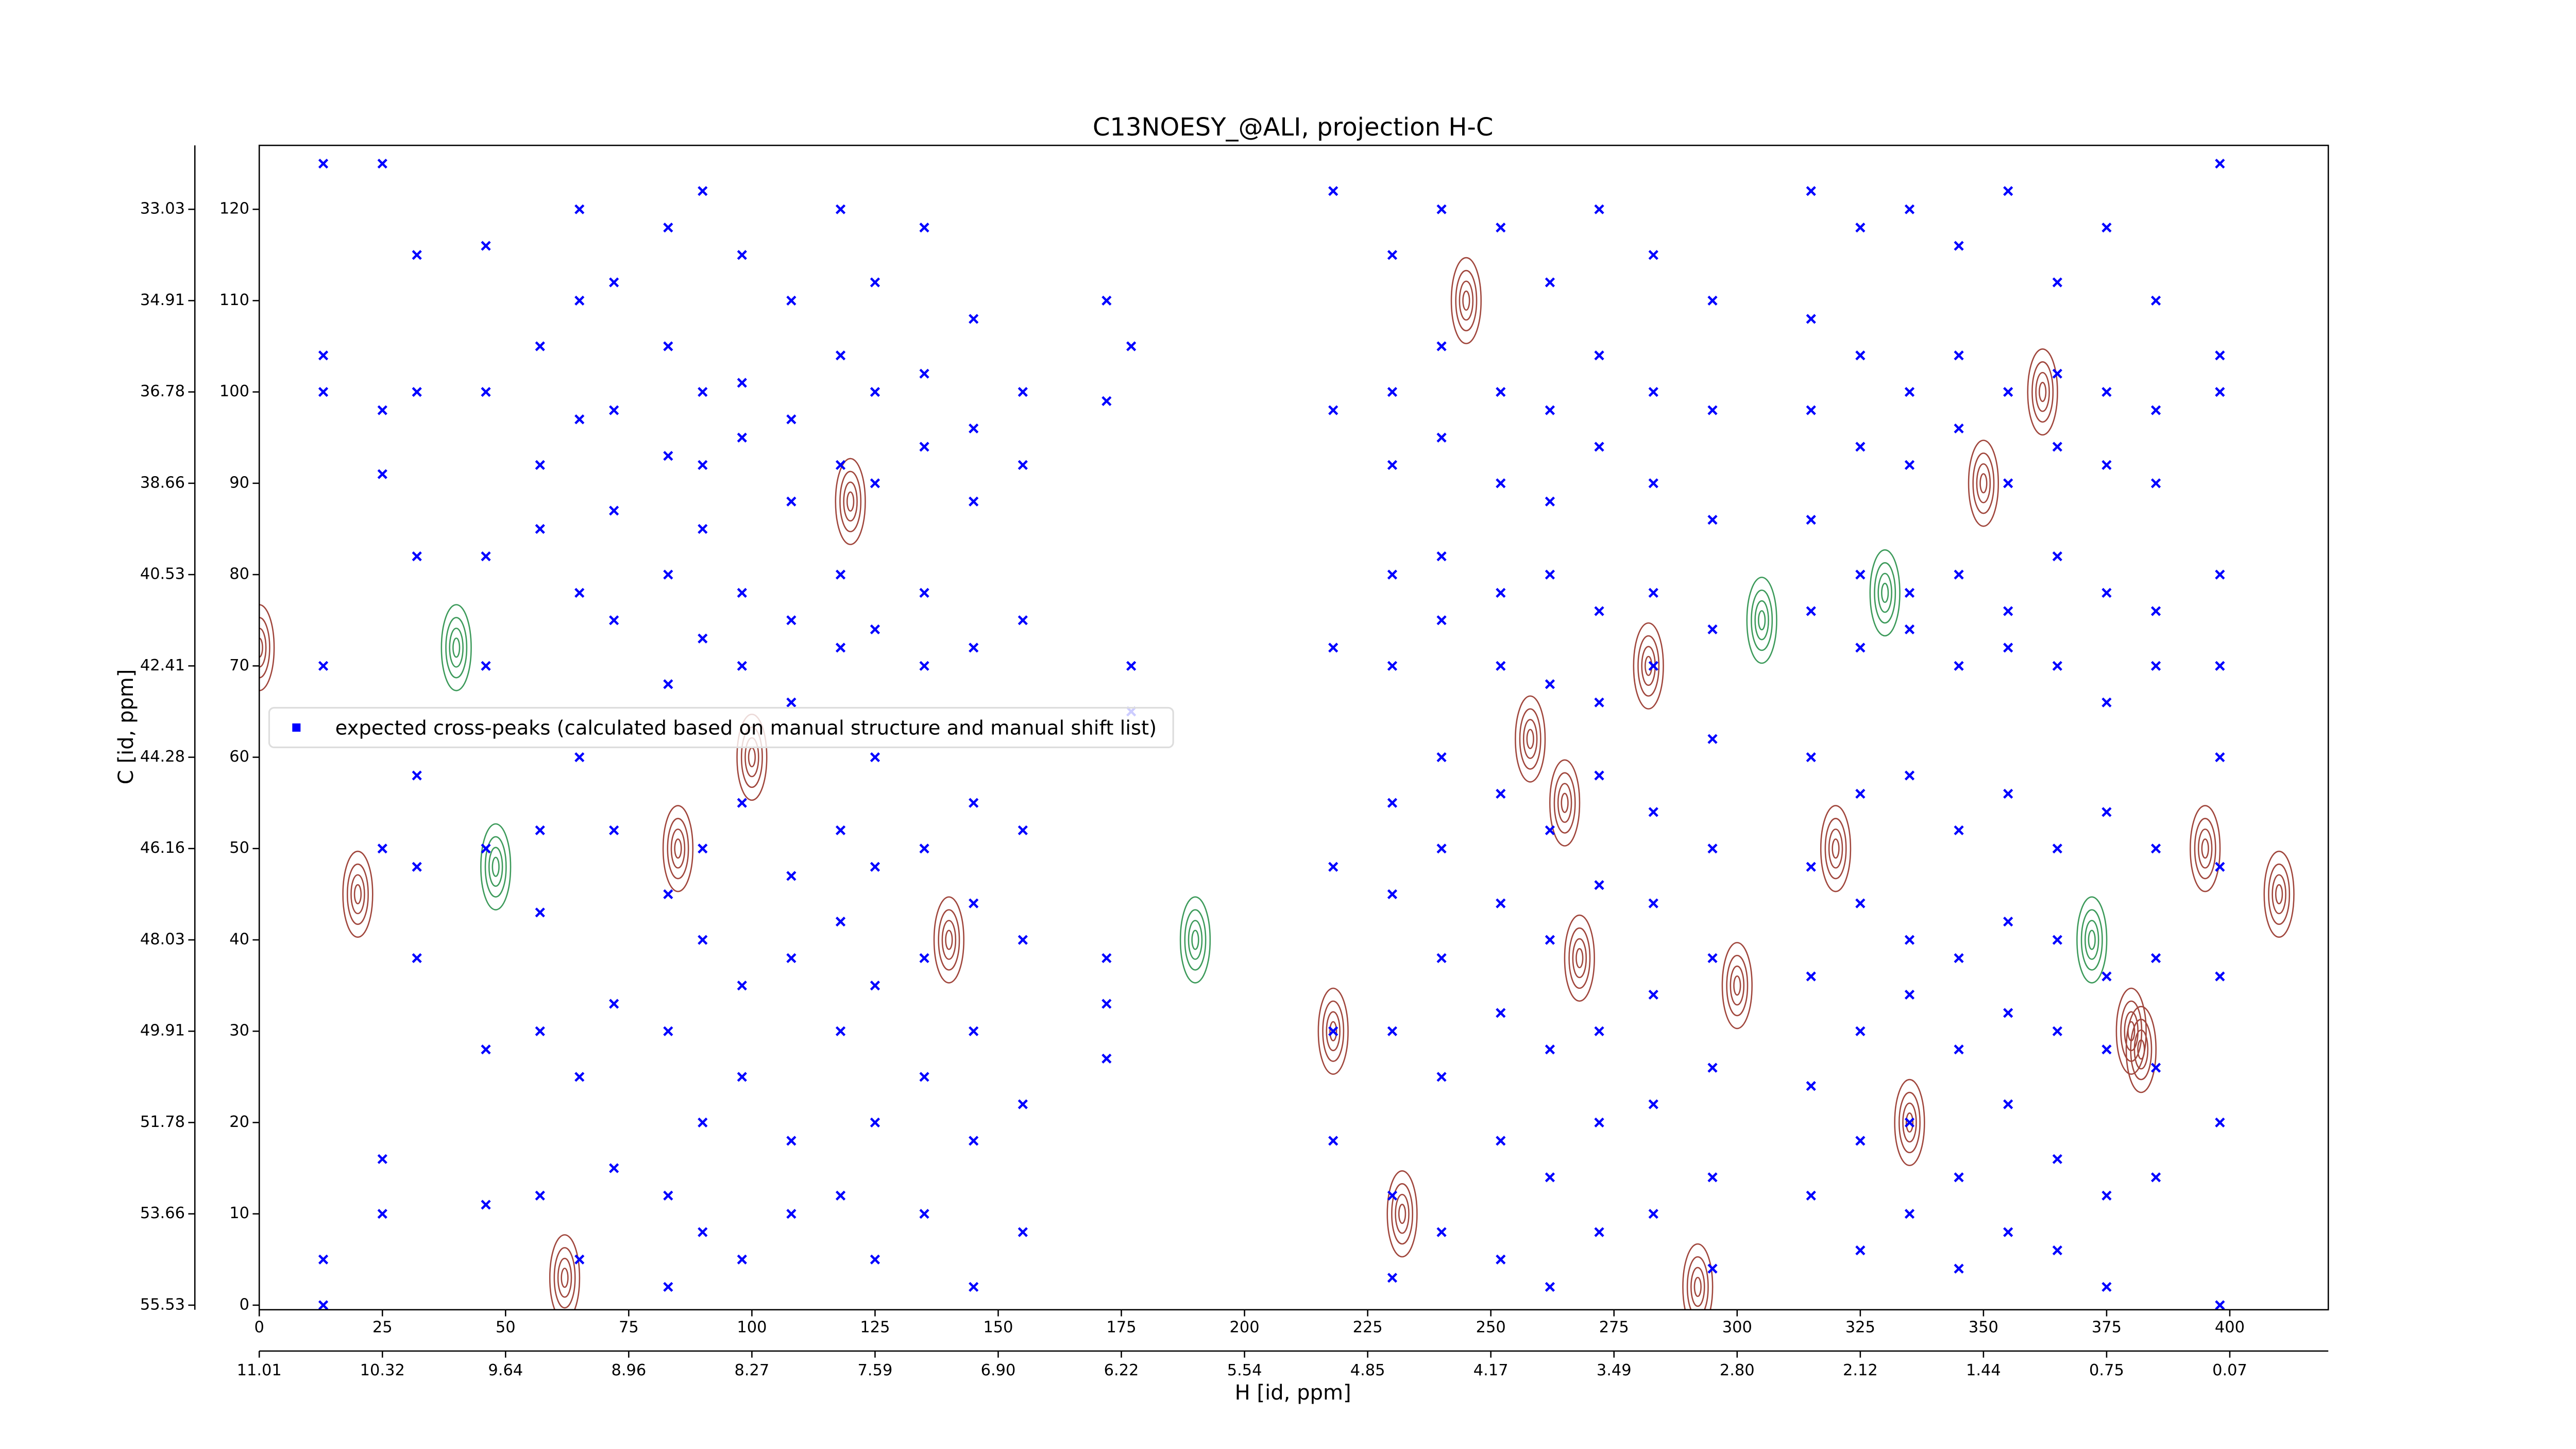 The width and height of the screenshot is (2576, 1449). I want to click on x-tick-label: 100, so click(752, 1327).